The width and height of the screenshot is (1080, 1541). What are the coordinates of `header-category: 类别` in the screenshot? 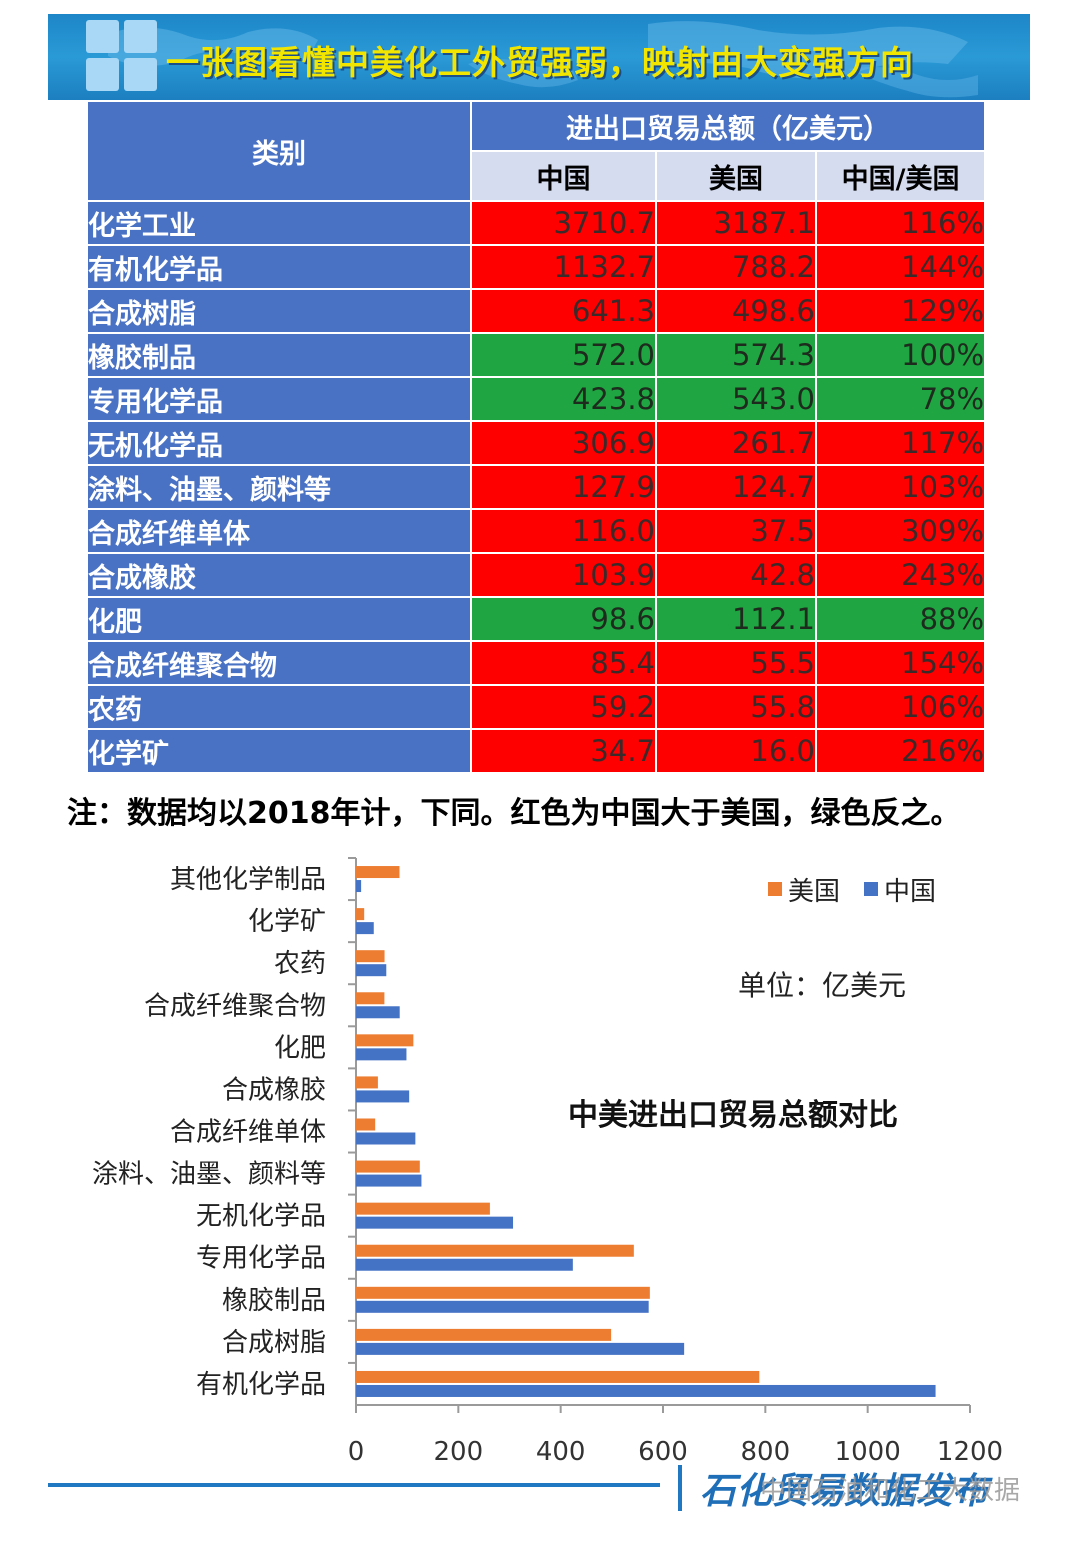 It's located at (280, 152).